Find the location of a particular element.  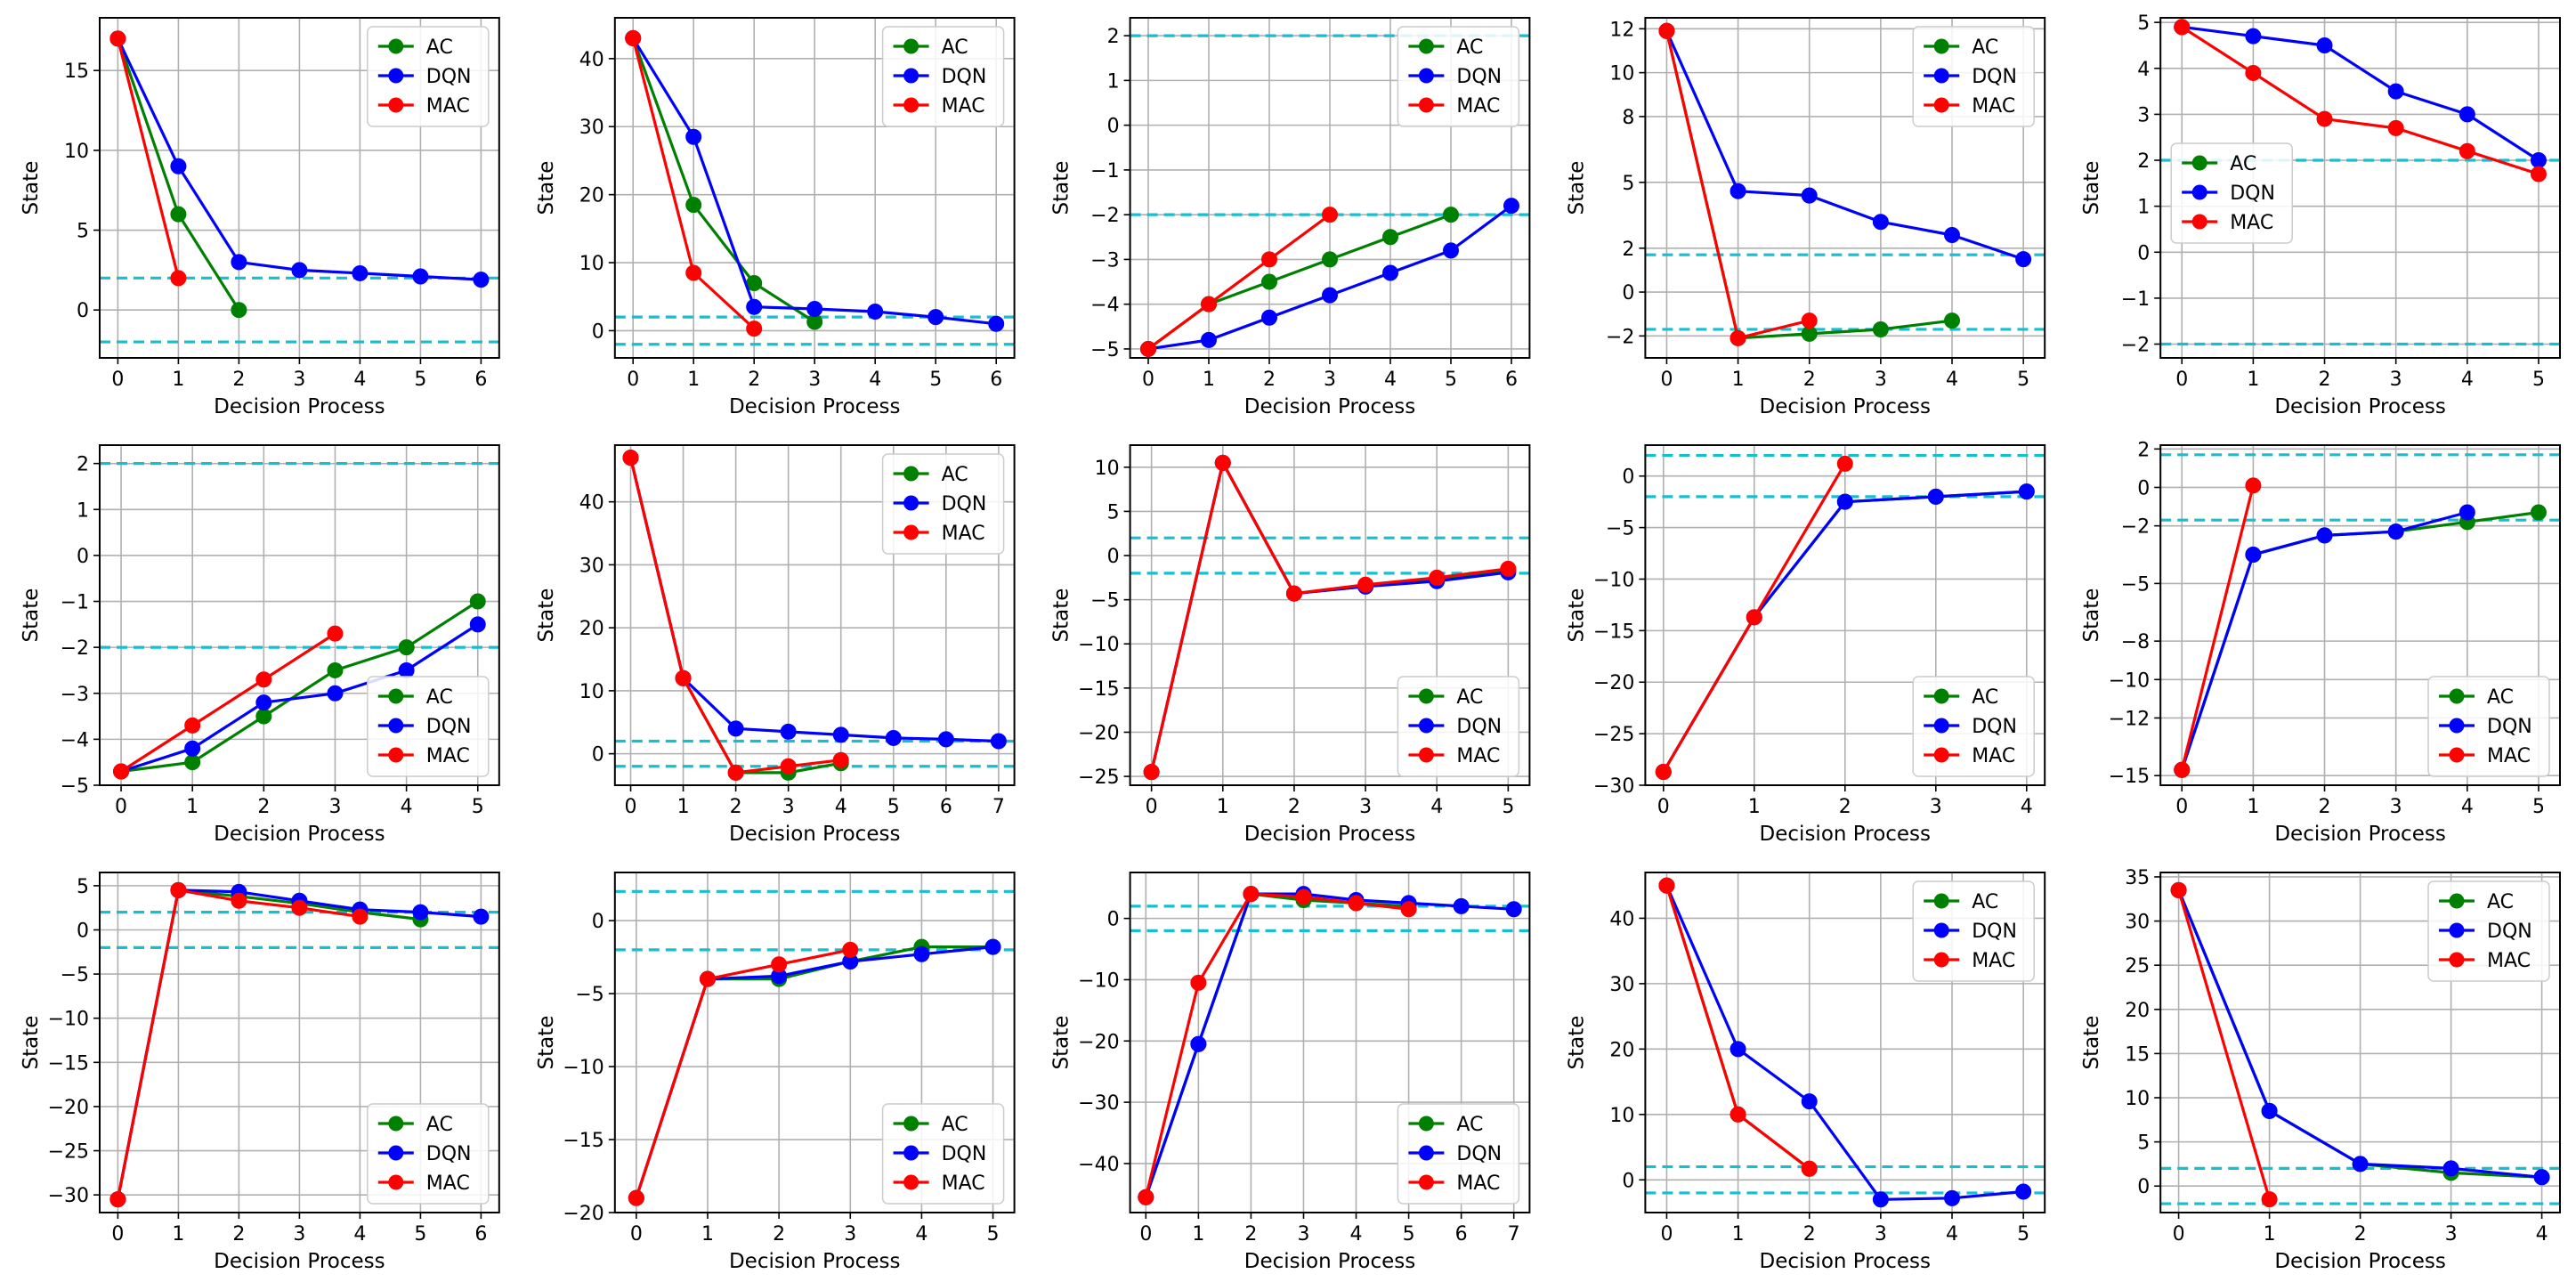

x-tick-label: 6 is located at coordinates (1511, 380).